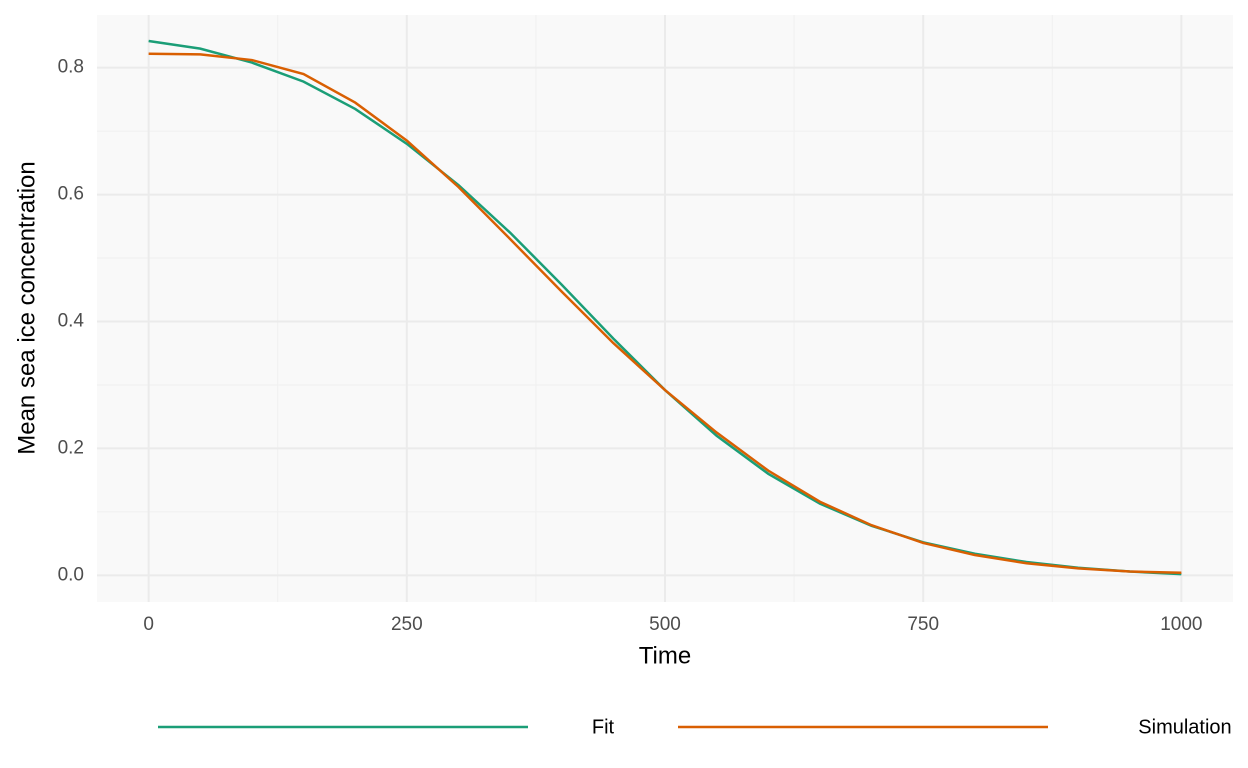 The height and width of the screenshot is (768, 1248). Describe the element at coordinates (148, 624) in the screenshot. I see `x-tick-label: 0` at that location.